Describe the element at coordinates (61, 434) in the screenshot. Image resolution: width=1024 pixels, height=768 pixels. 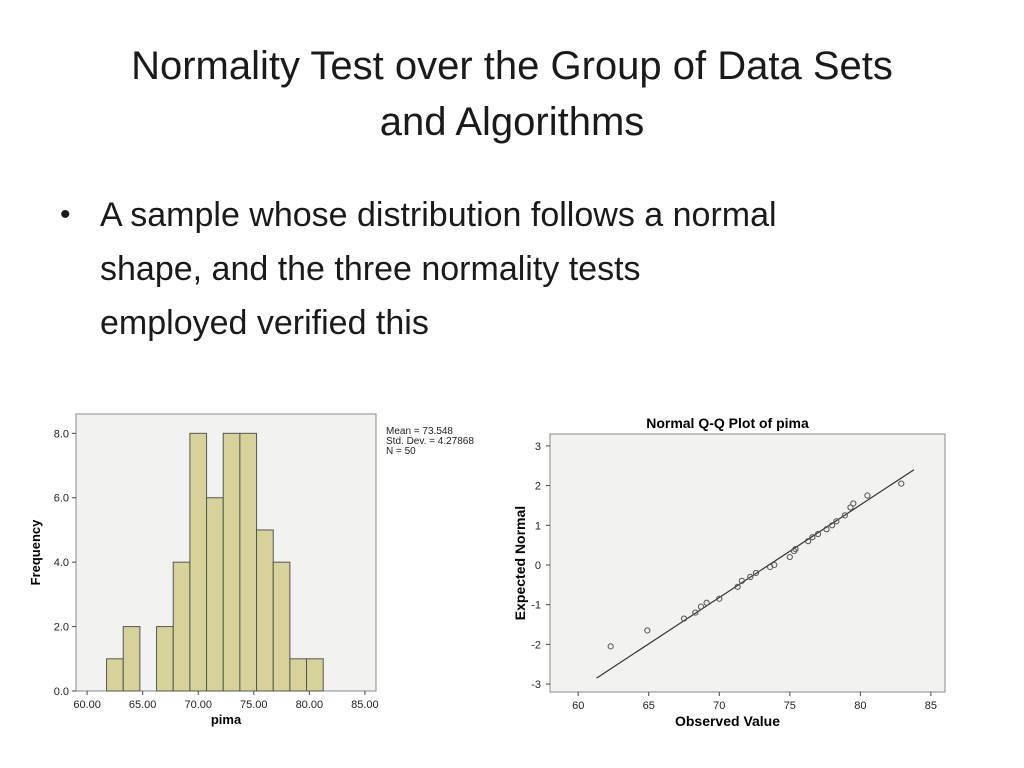
I see `y-tick-label: 8.0` at that location.